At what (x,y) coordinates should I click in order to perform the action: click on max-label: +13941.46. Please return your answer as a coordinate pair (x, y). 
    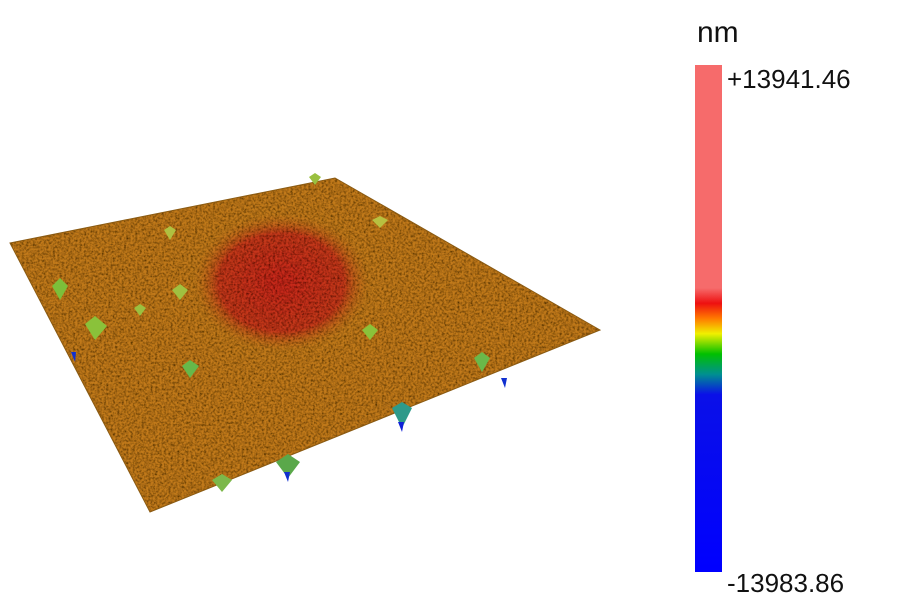
    Looking at the image, I should click on (789, 79).